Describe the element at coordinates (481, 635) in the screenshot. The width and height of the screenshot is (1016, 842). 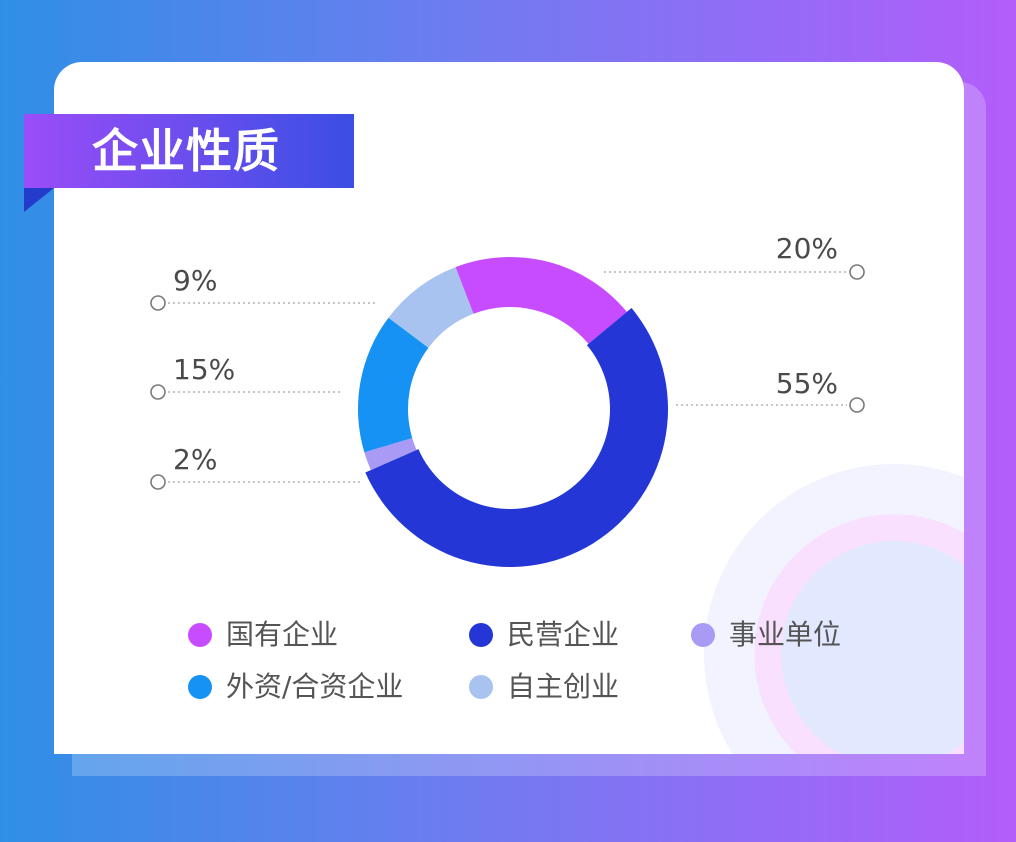
I see `legend-dot-private` at that location.